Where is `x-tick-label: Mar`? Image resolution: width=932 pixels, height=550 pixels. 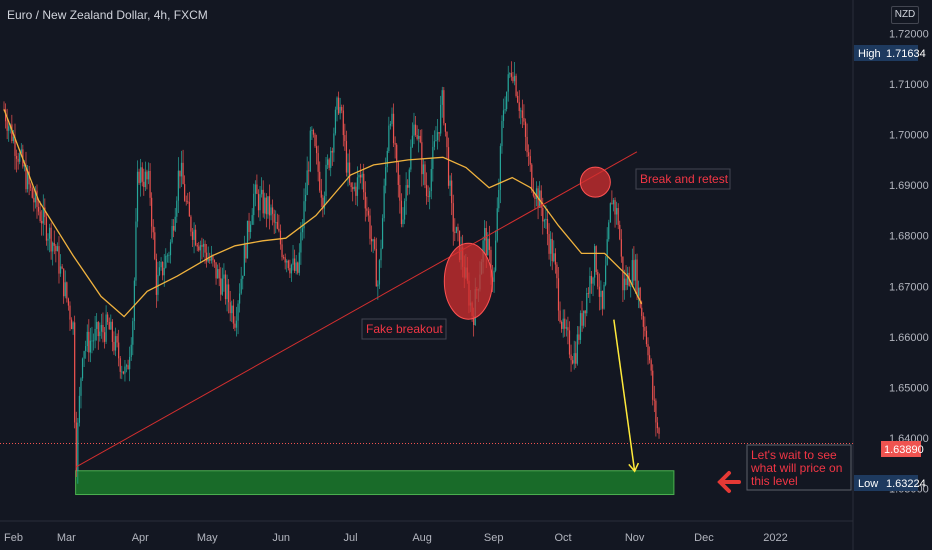 x-tick-label: Mar is located at coordinates (66, 538).